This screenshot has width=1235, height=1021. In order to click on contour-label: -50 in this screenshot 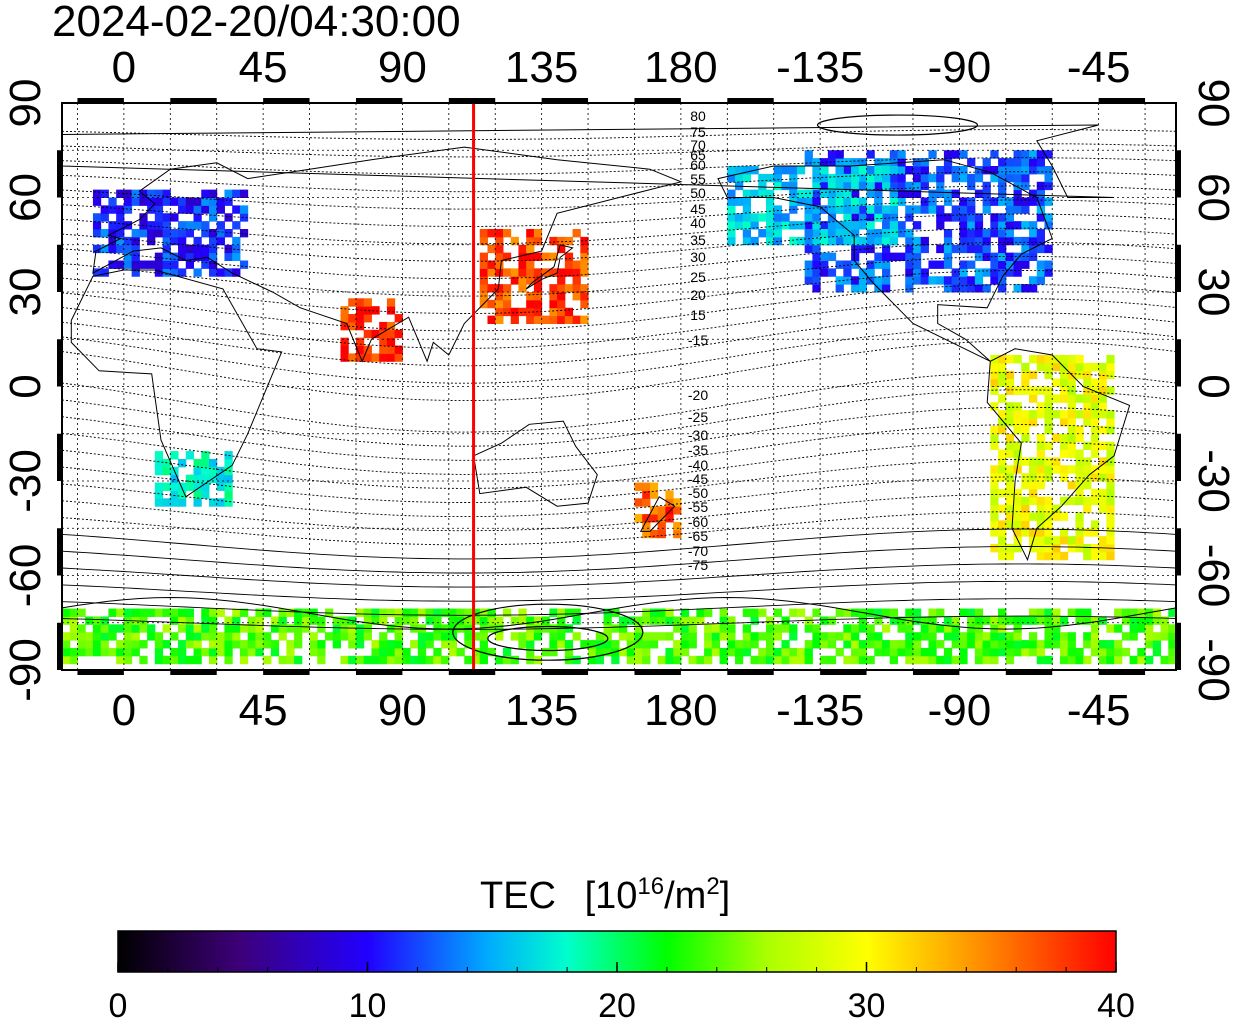, I will do `click(698, 493)`.